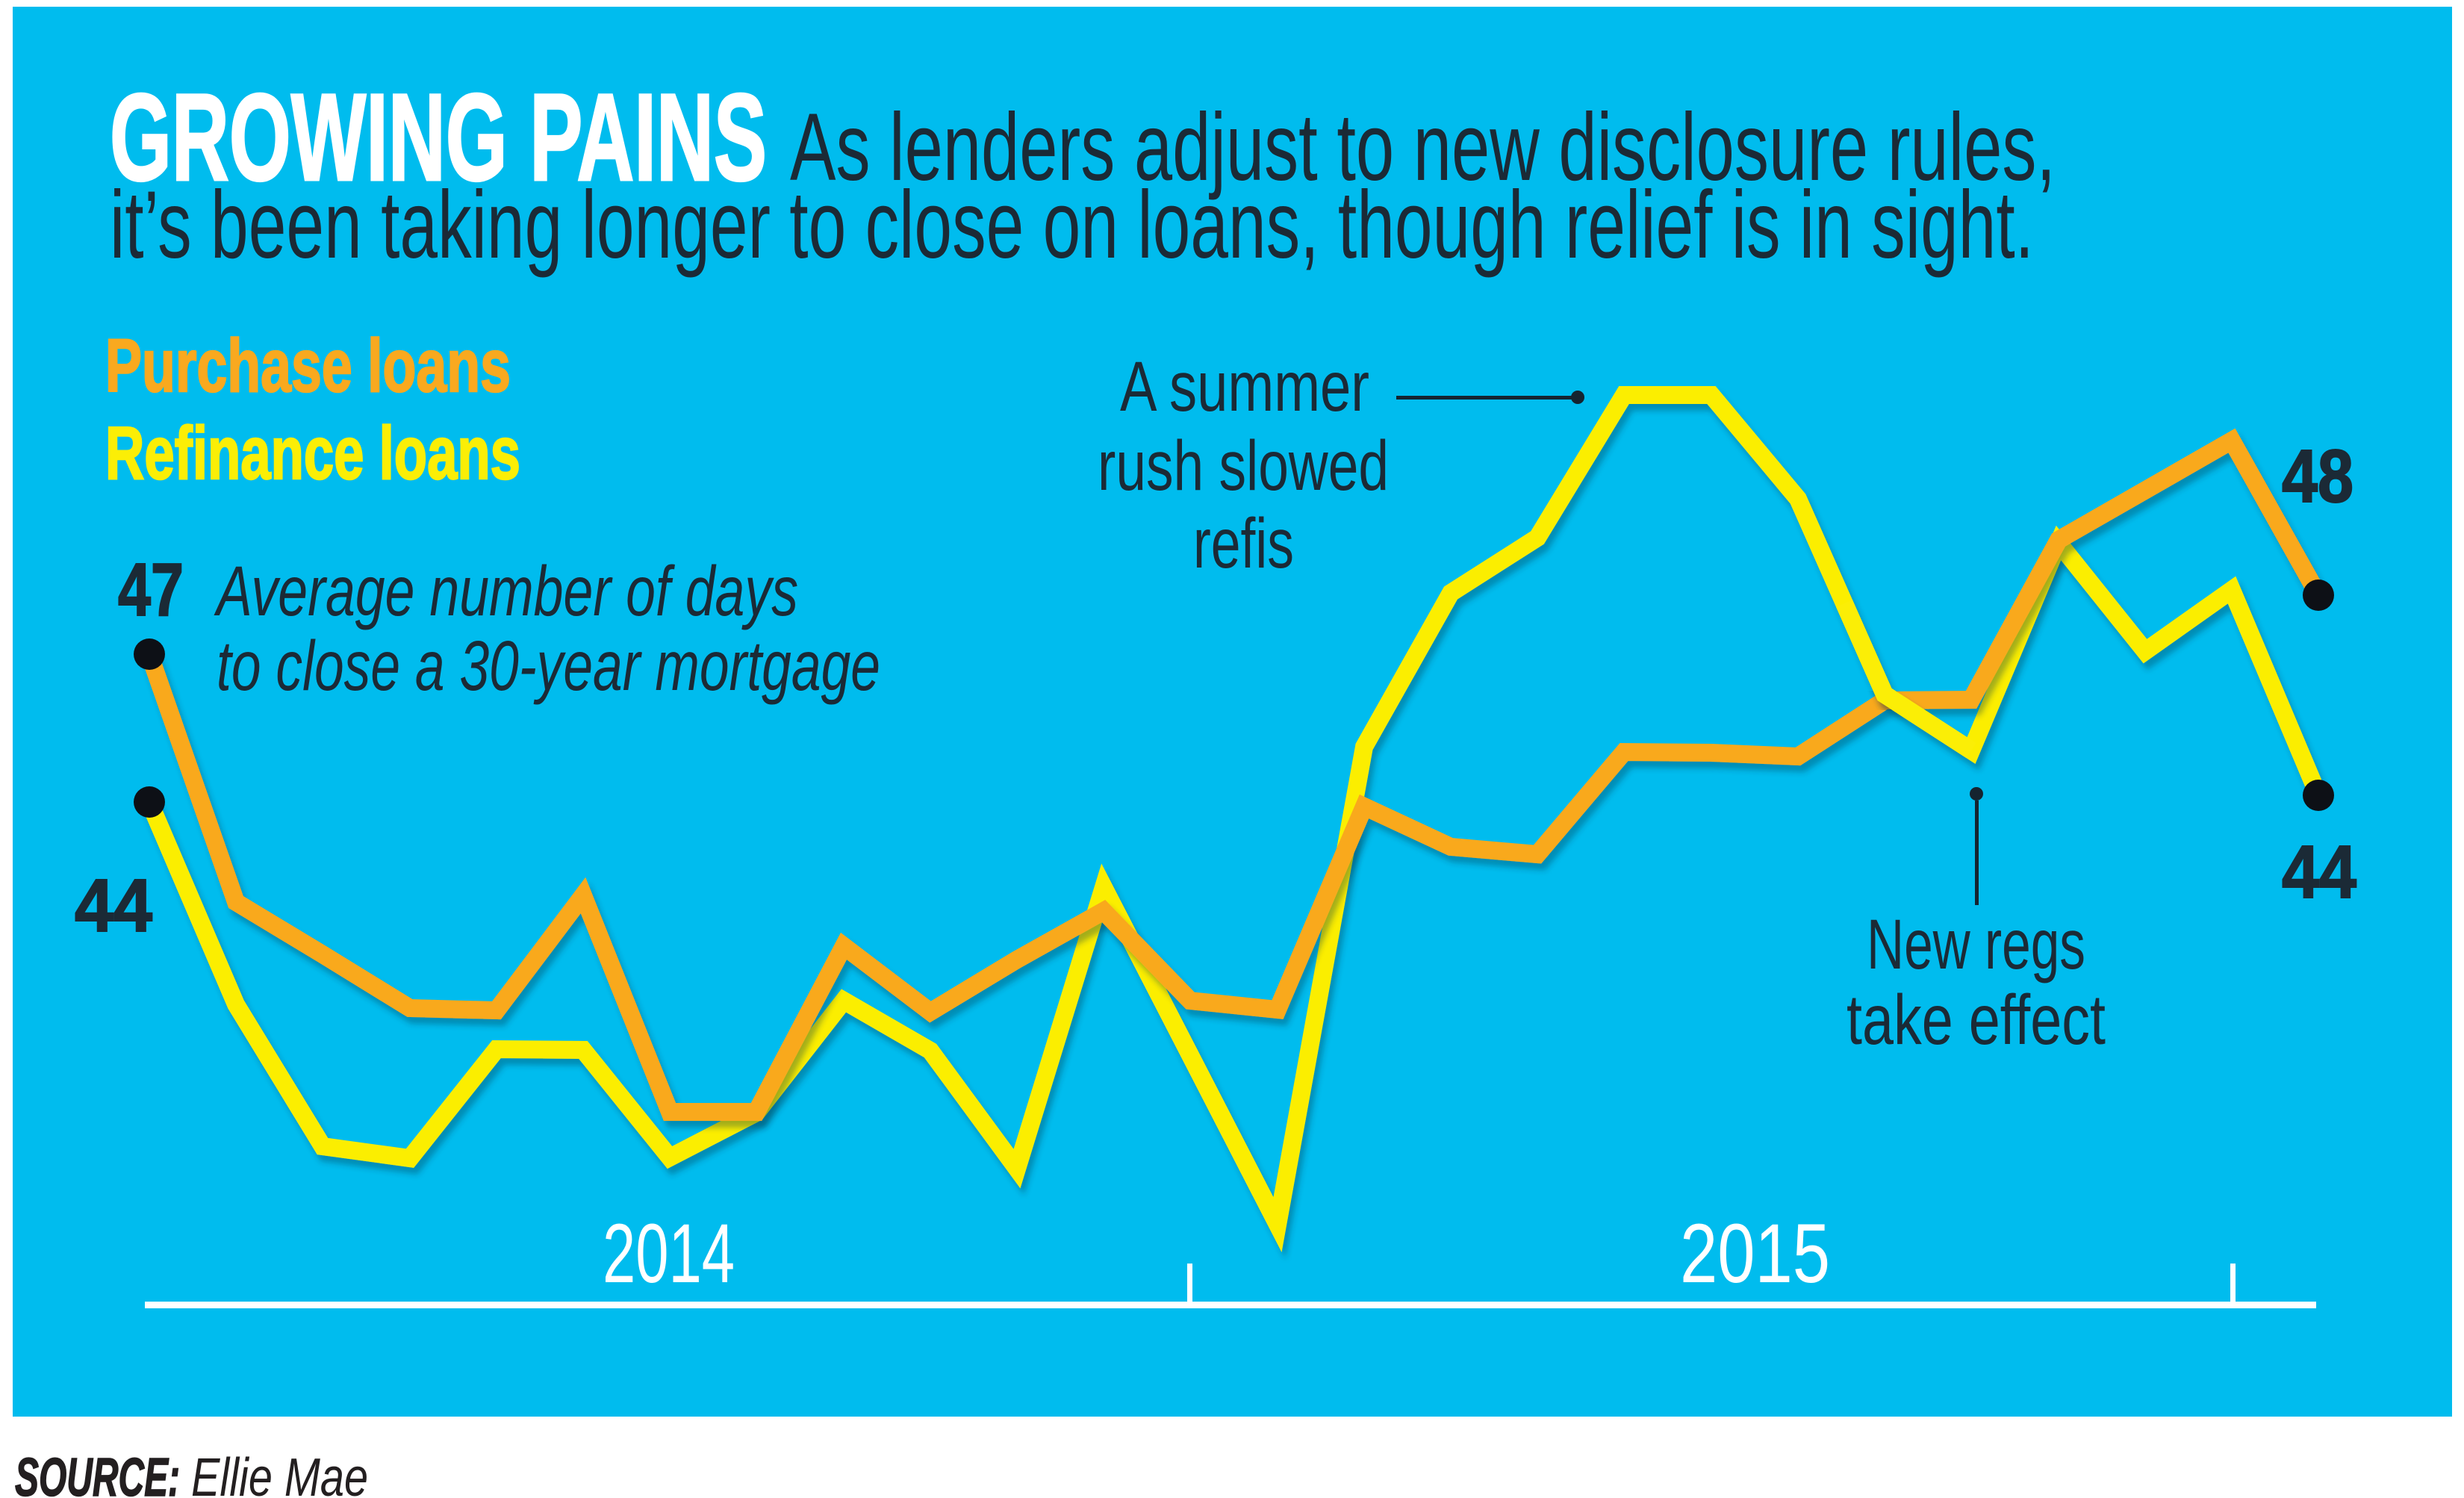 The image size is (2464, 1498). Describe the element at coordinates (1243, 466) in the screenshot. I see `svg-text: rush slowed` at that location.